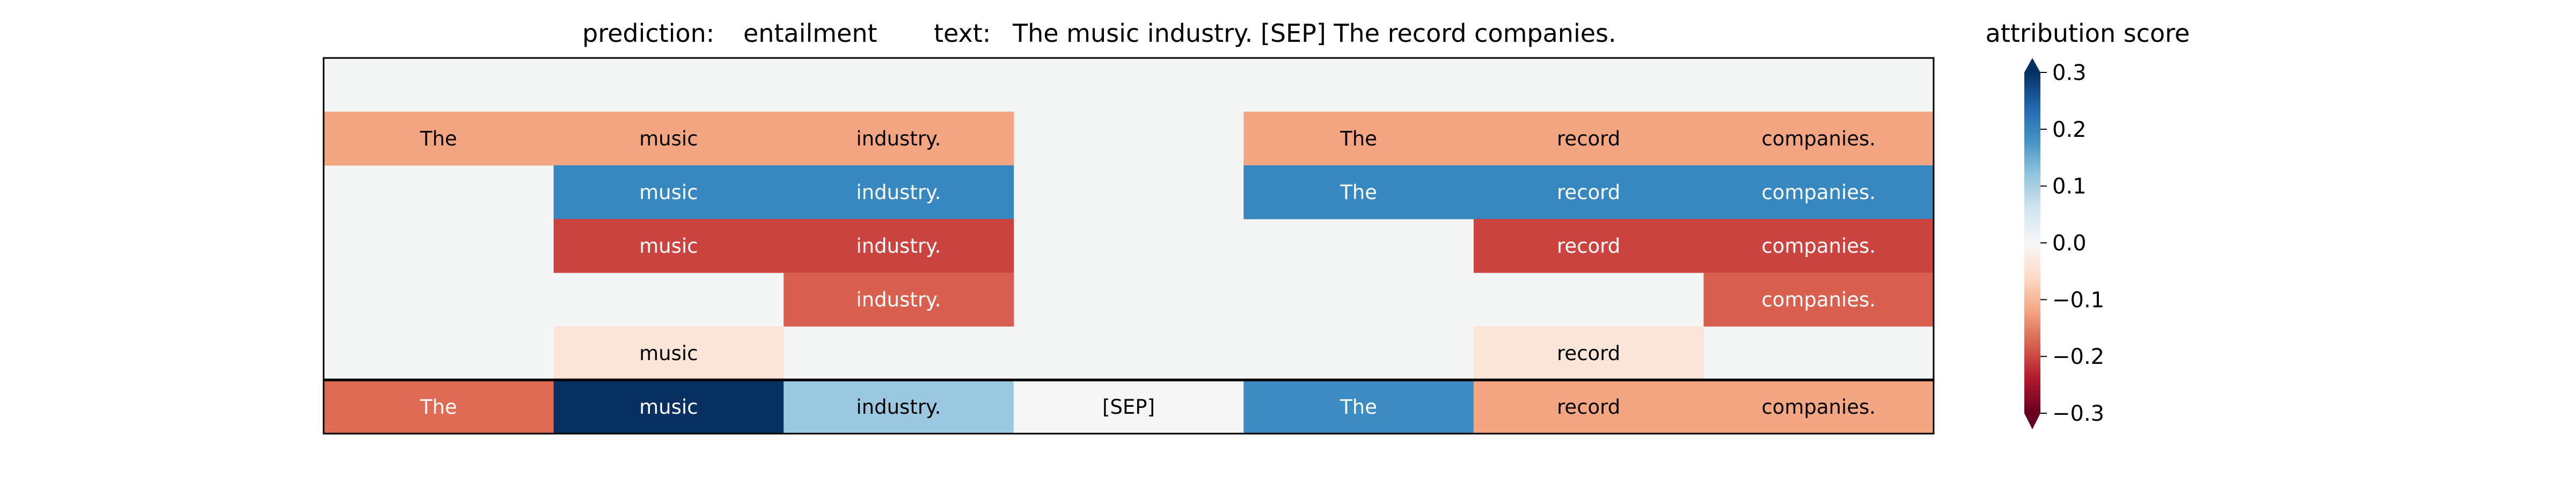 The width and height of the screenshot is (2576, 483). Describe the element at coordinates (648, 33) in the screenshot. I see `title-prediction-label: prediction:` at that location.